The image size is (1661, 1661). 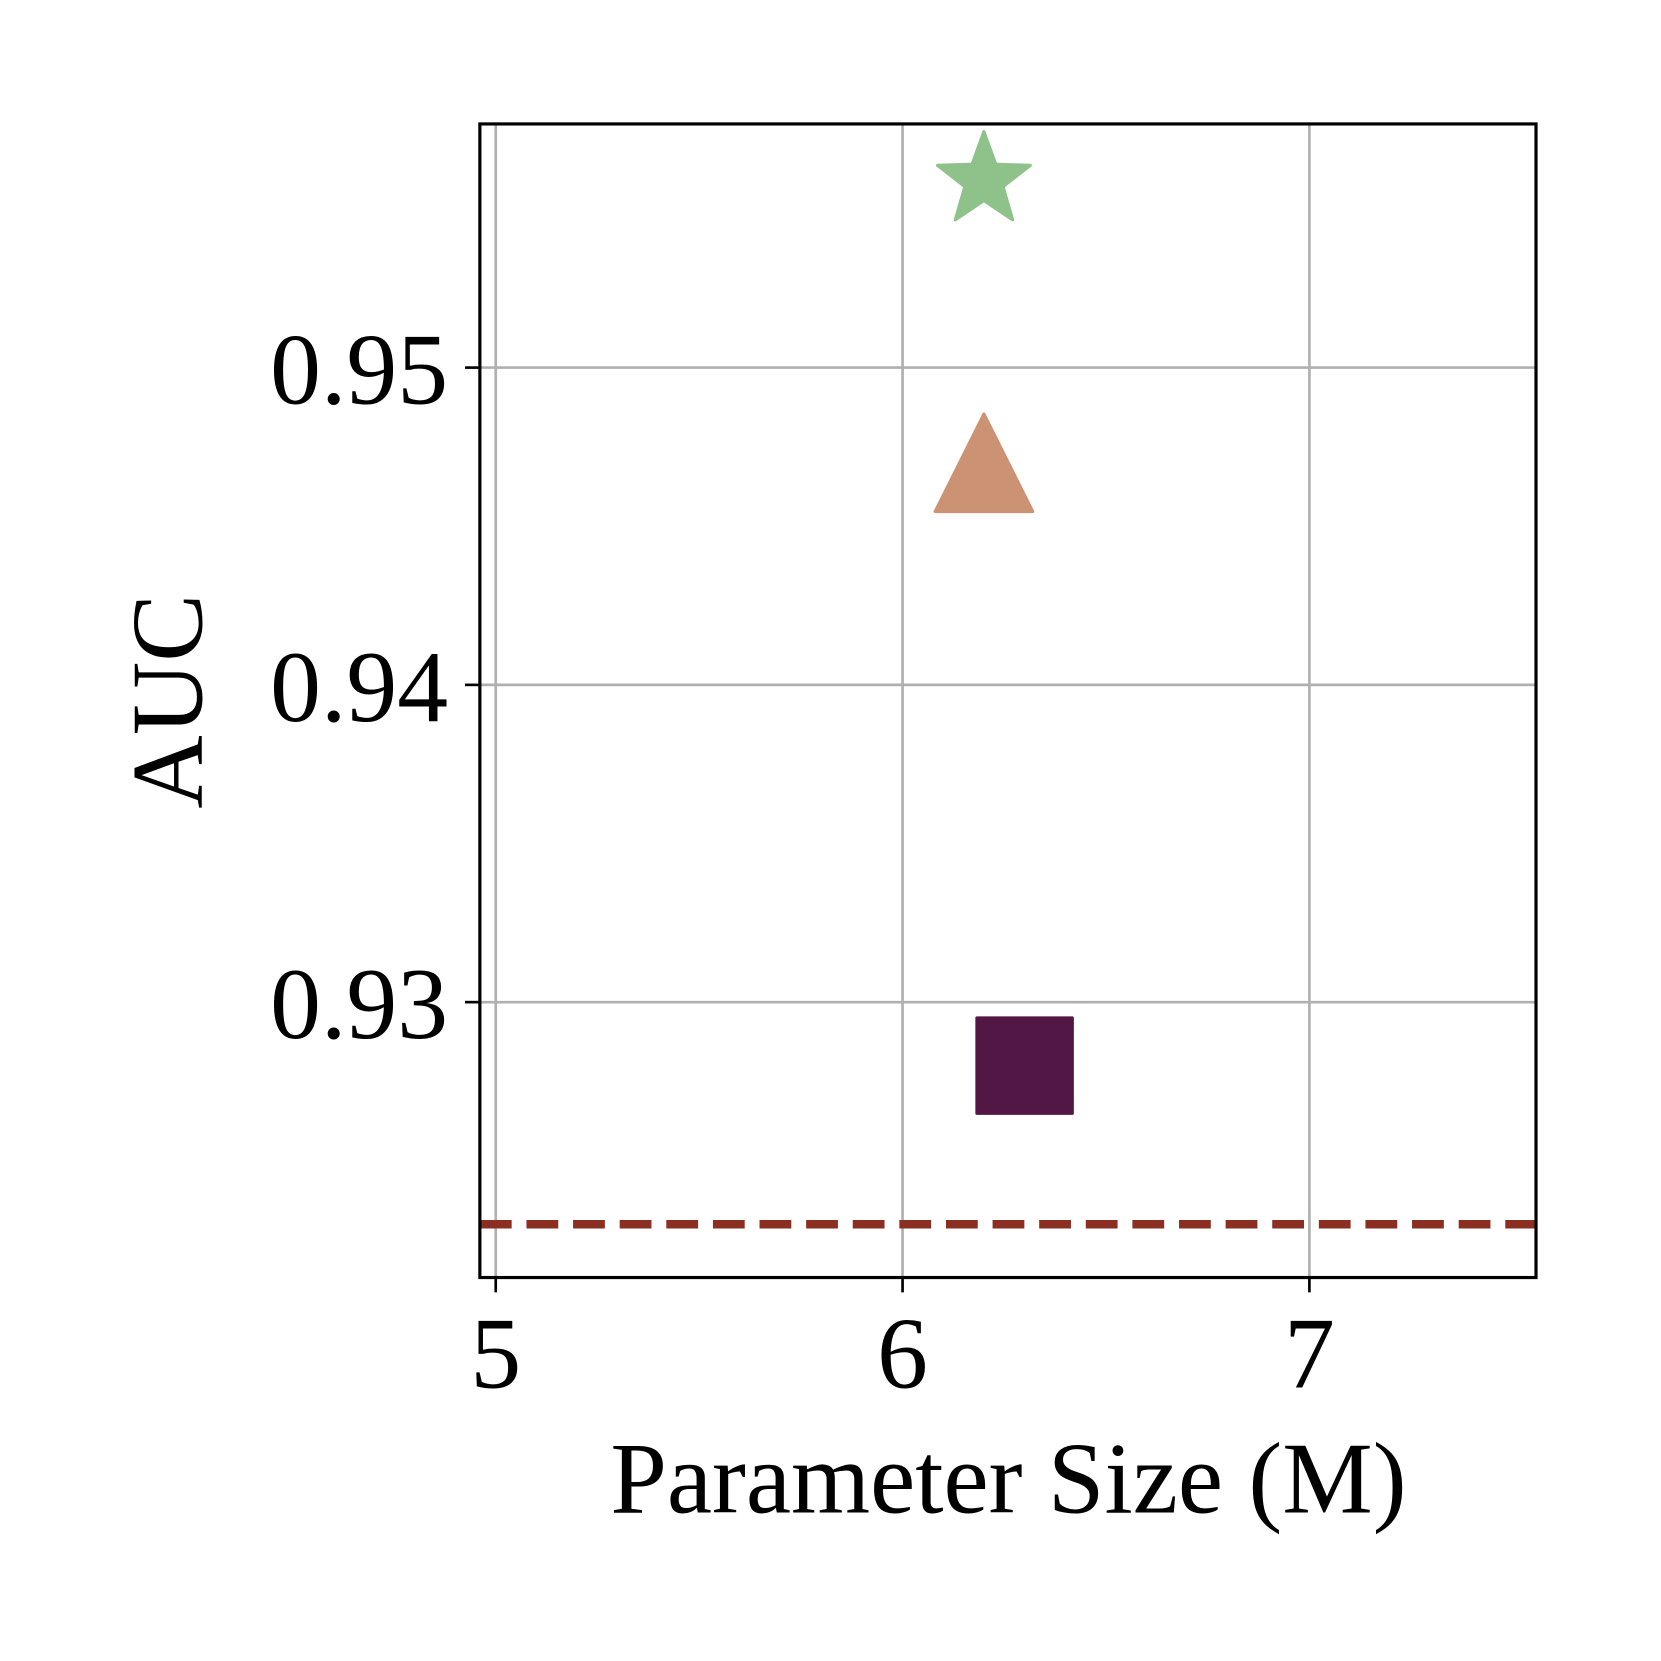 I want to click on x-tick-label: 7, so click(x=1309, y=1353).